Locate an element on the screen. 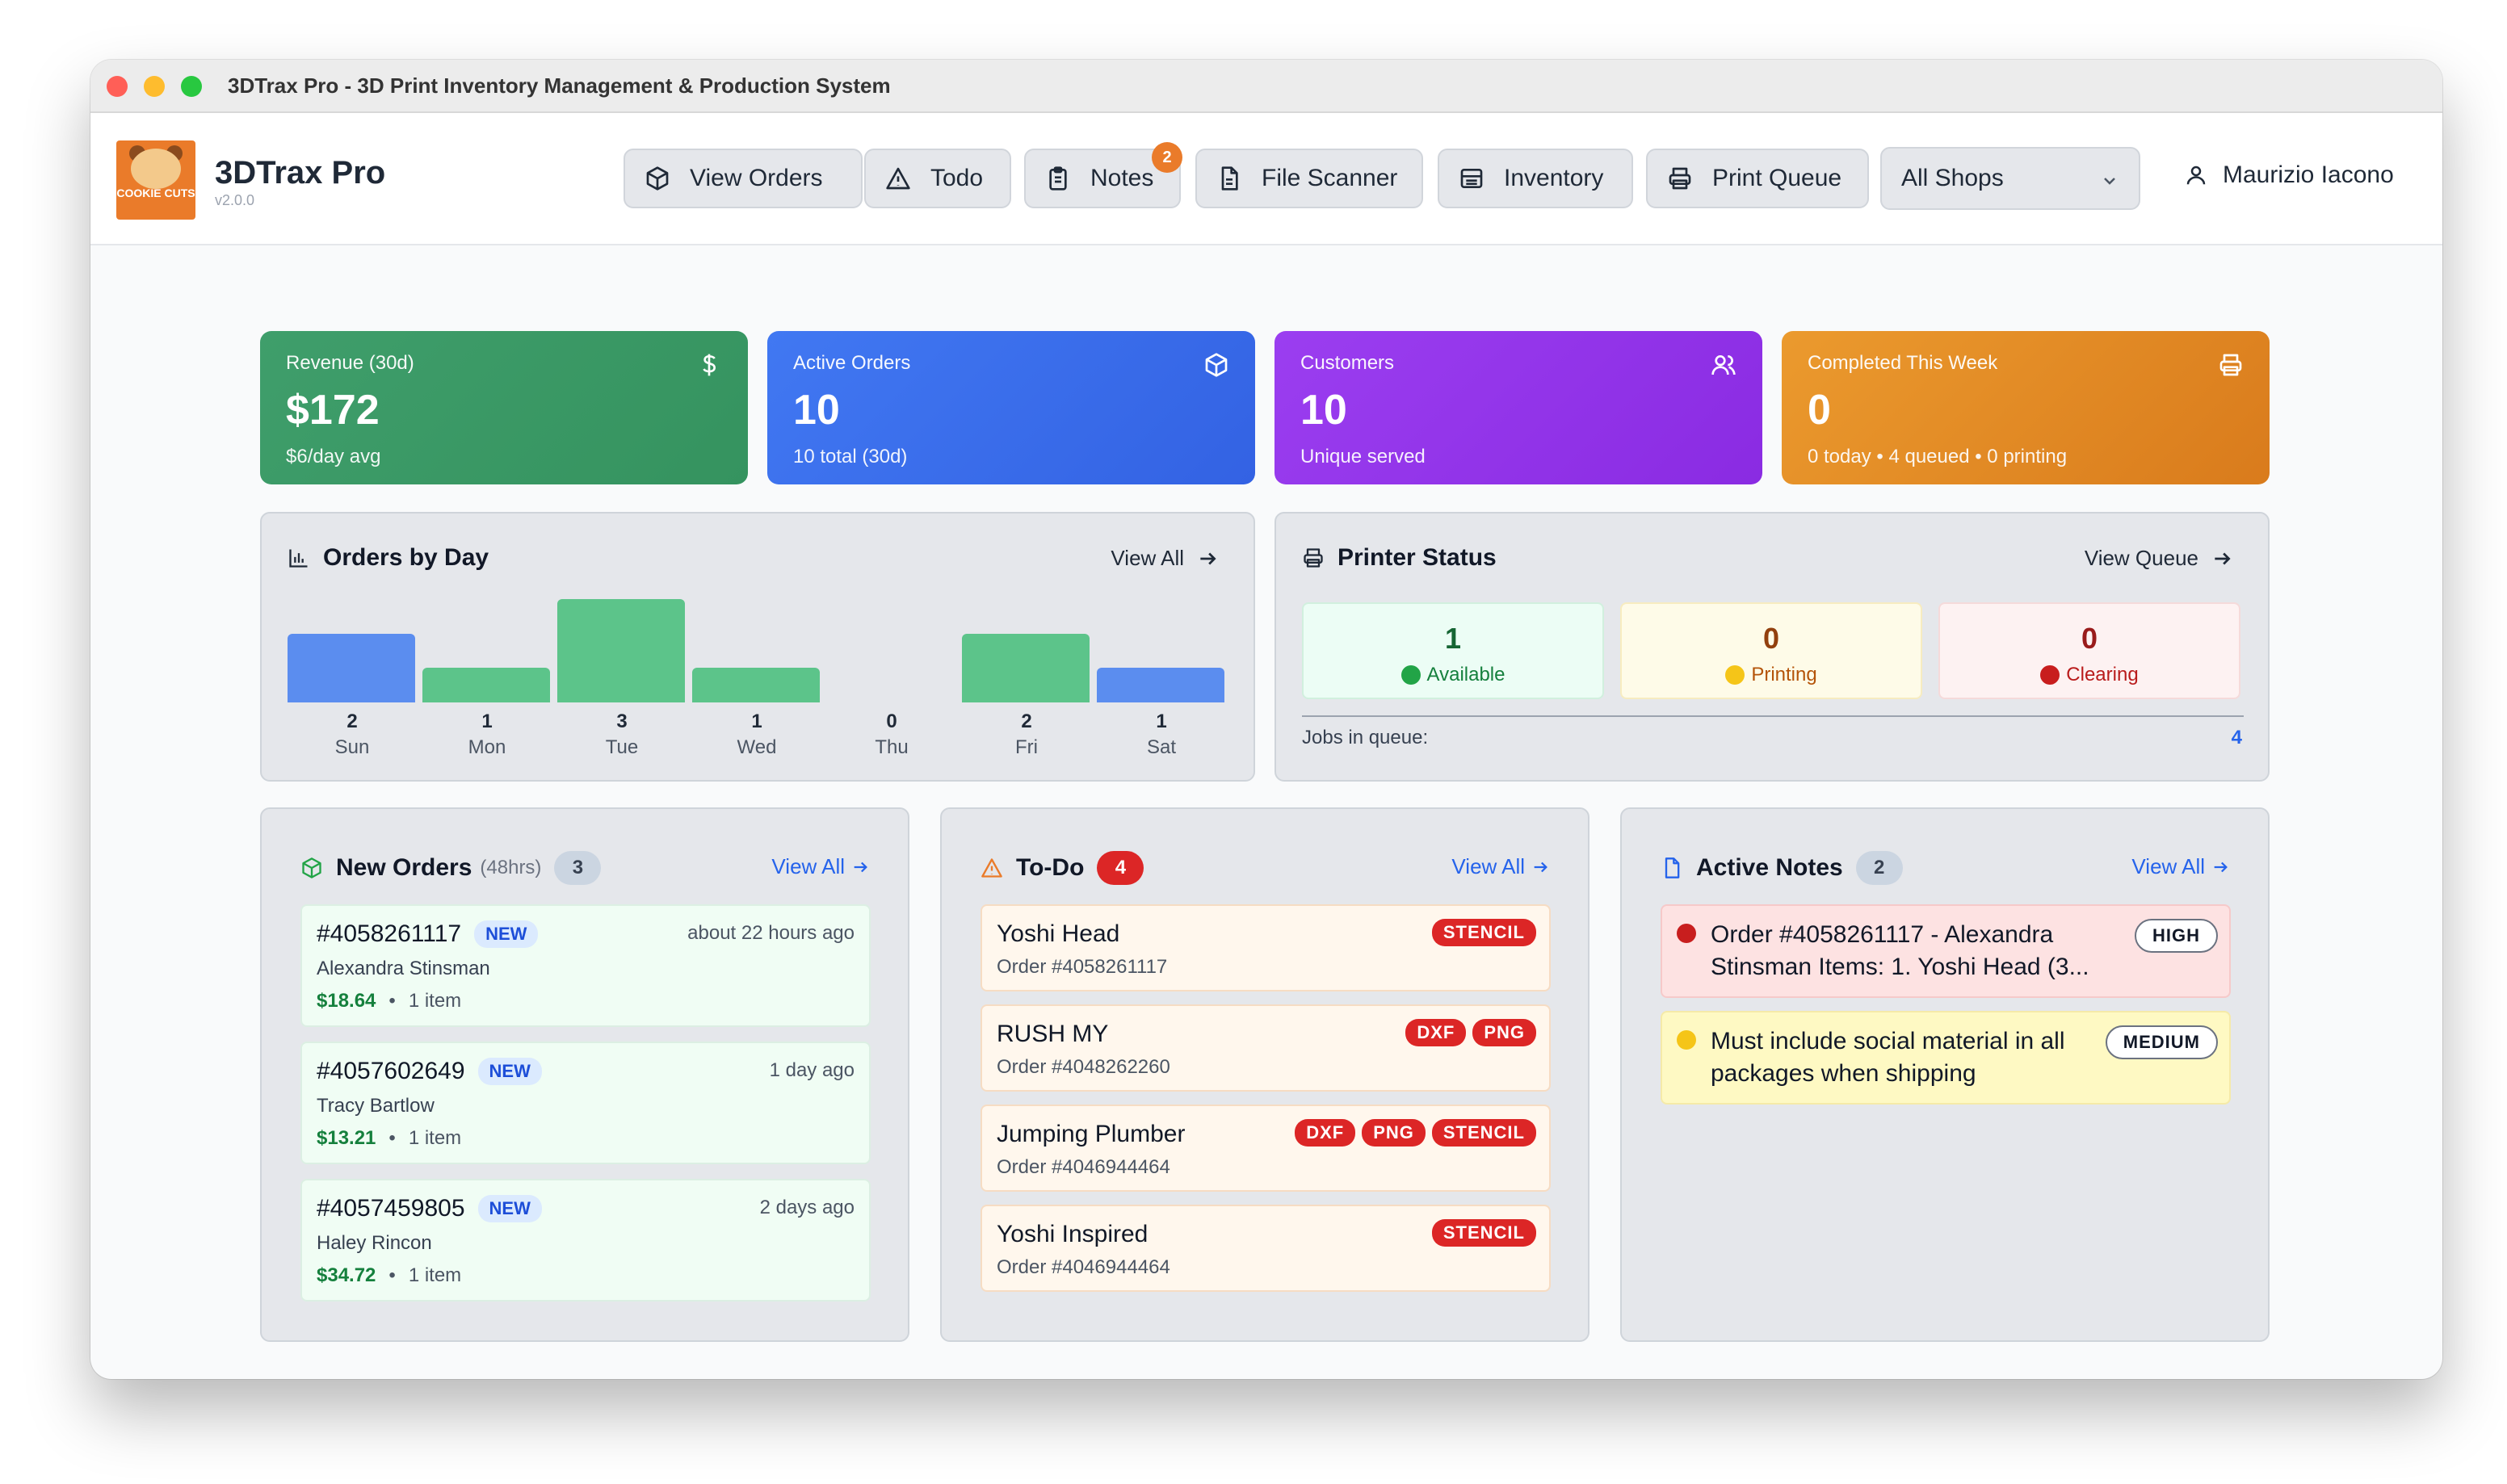  user-icon is located at coordinates (2196, 175).